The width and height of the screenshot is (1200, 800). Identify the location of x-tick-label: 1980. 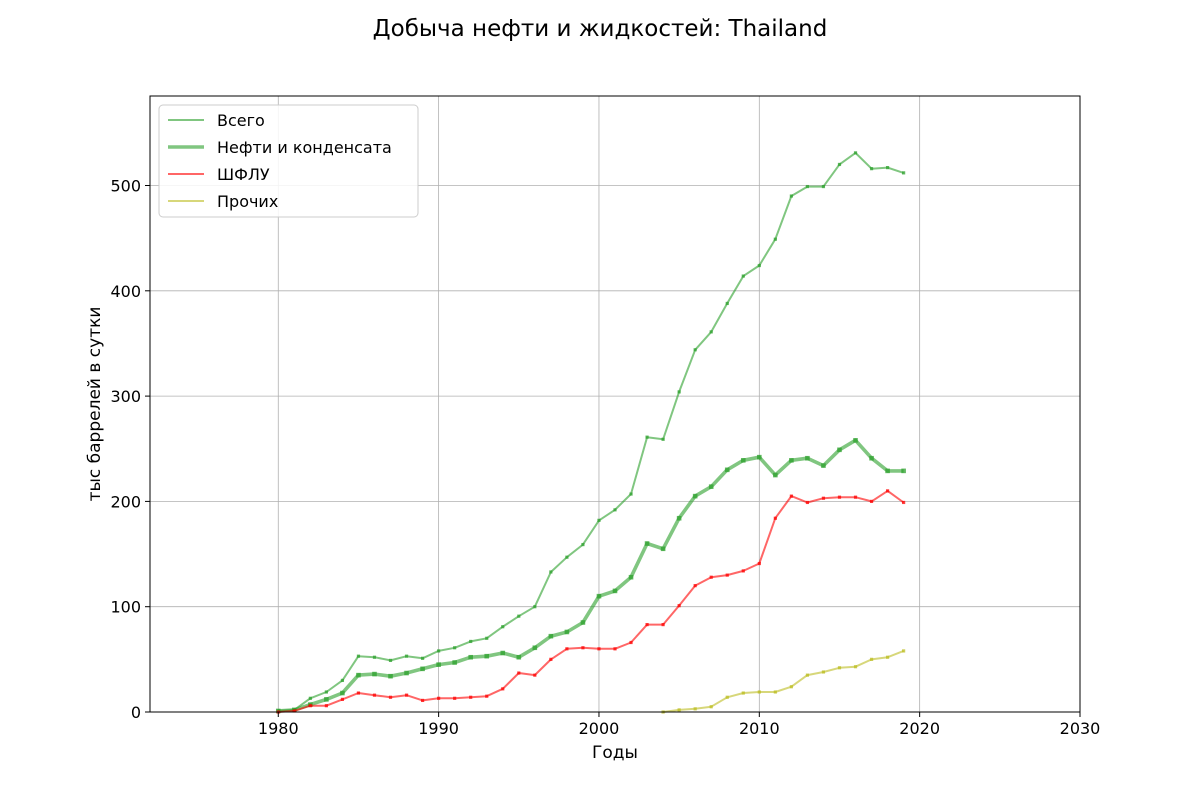
(278, 728).